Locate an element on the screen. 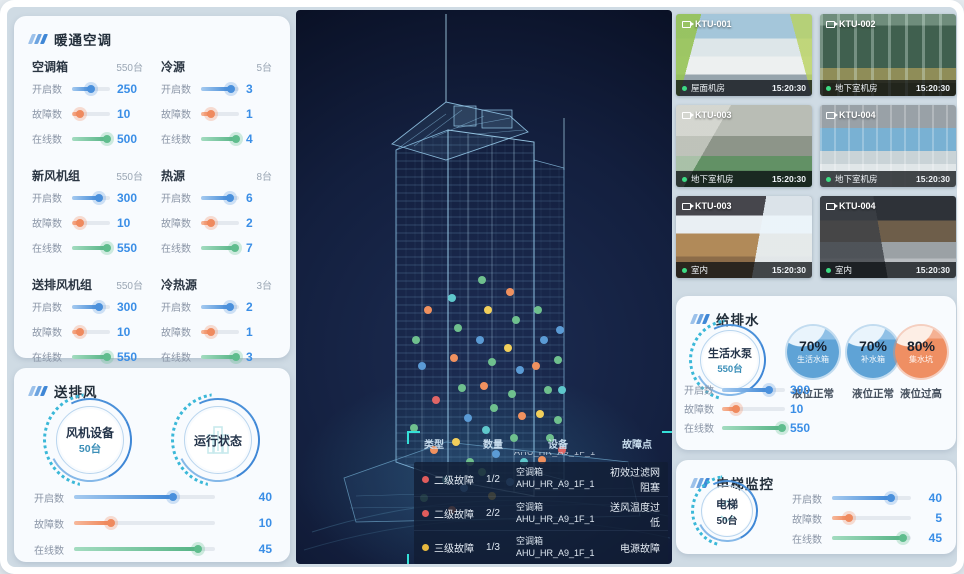 The image size is (964, 574). fans-metrics: 开启数 40 故障数 10 在线数 45 is located at coordinates (153, 523).